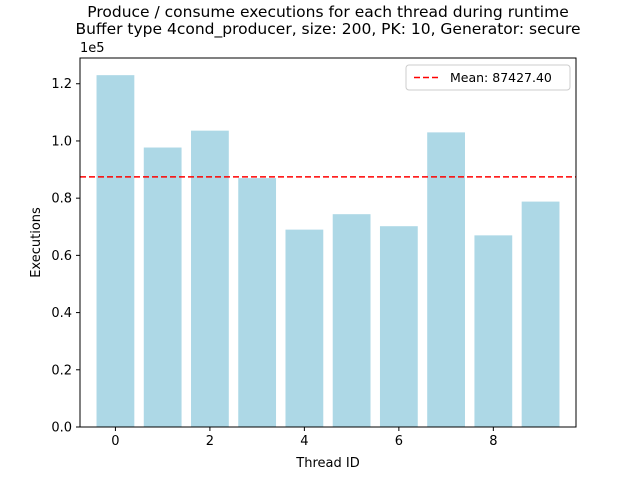 The width and height of the screenshot is (640, 480). What do you see at coordinates (501, 77) in the screenshot?
I see `legend-mean-label: Mean: 87427.40` at bounding box center [501, 77].